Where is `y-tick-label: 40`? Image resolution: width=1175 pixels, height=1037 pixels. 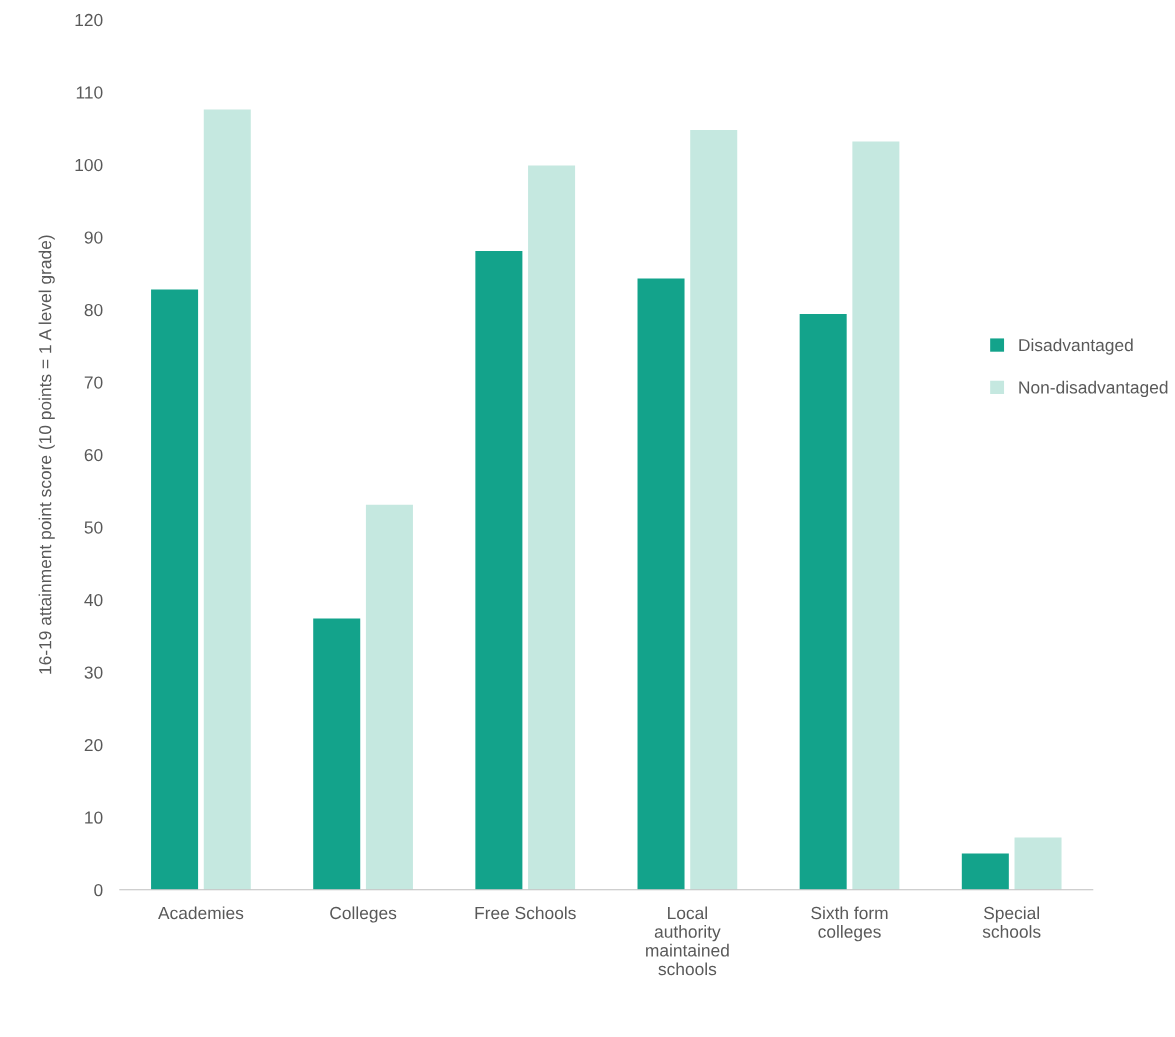
y-tick-label: 40 is located at coordinates (93, 600).